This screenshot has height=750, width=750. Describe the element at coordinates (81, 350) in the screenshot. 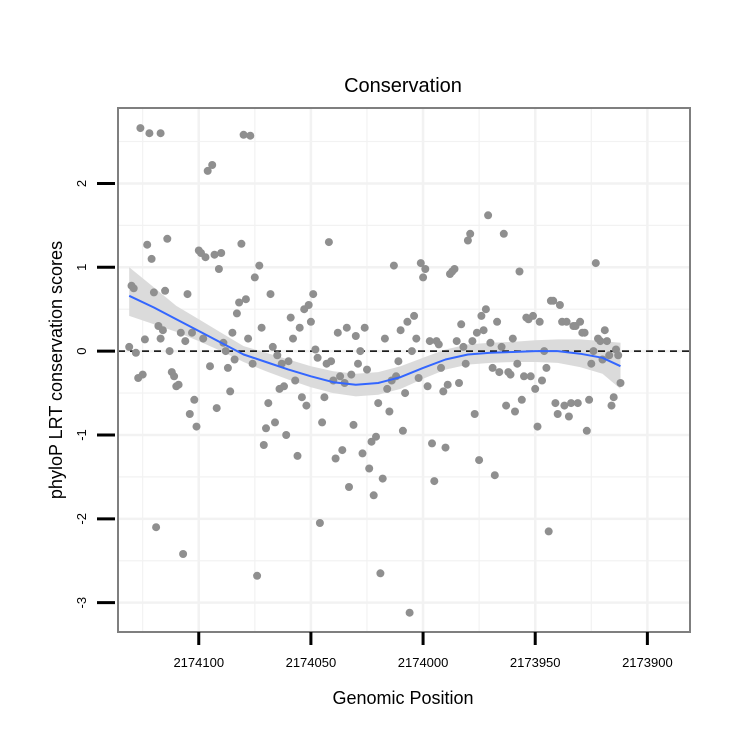

I see `y-tick-label: 0` at that location.